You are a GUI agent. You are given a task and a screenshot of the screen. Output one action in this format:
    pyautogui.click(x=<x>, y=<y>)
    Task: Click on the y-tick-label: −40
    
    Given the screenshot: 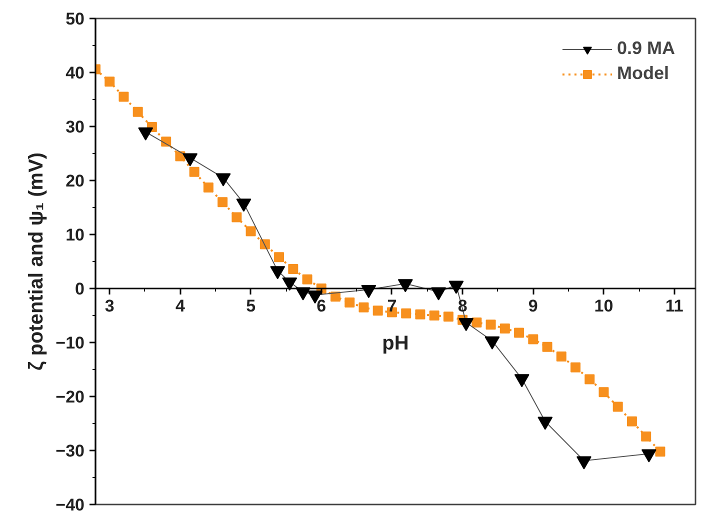 What is the action you would take?
    pyautogui.click(x=70, y=505)
    